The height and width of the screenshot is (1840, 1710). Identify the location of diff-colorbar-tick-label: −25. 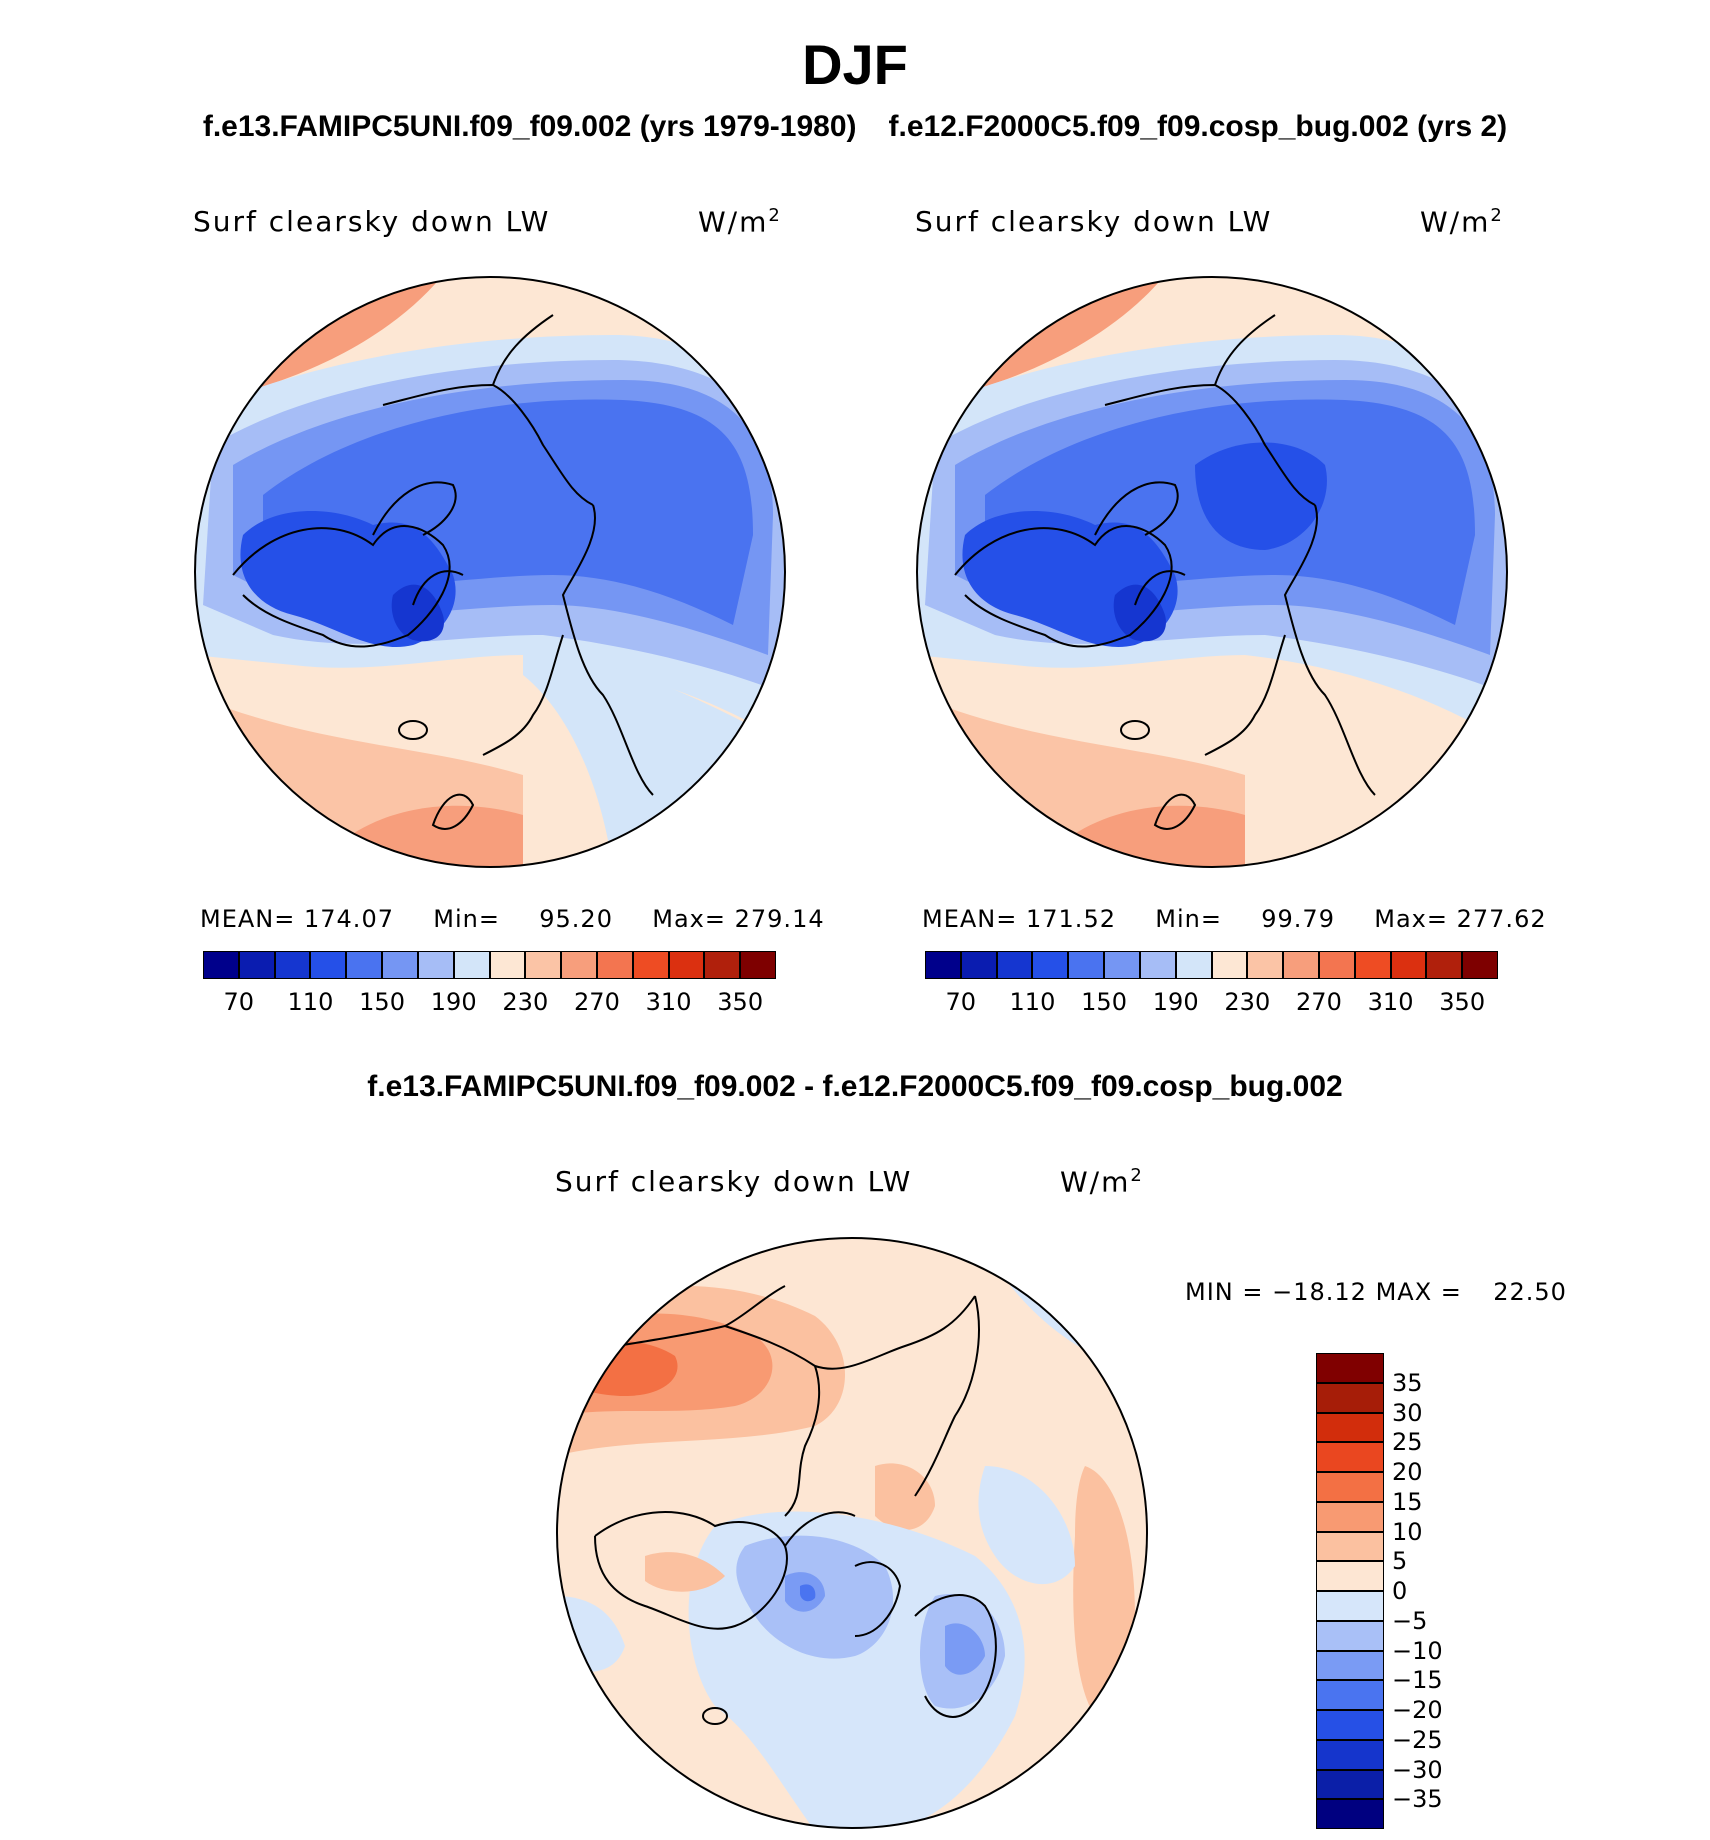
(1417, 1739).